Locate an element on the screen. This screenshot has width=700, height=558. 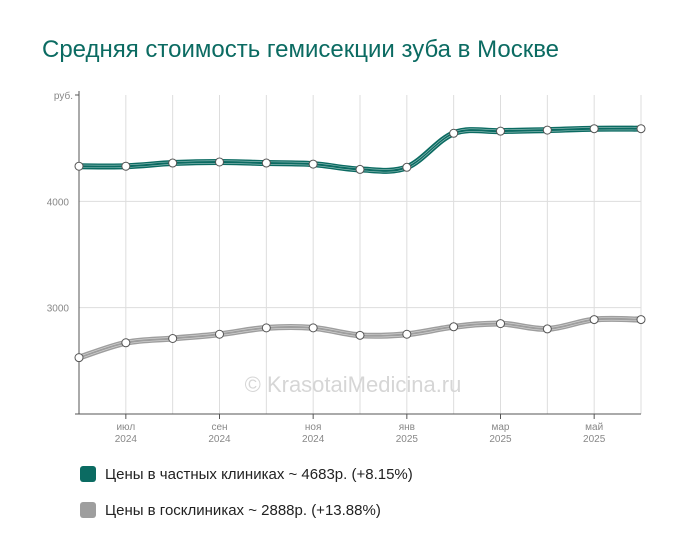
legend-item-public: Цены в госклиниках ~ 2888р. (+13.88%) is located at coordinates (246, 510).